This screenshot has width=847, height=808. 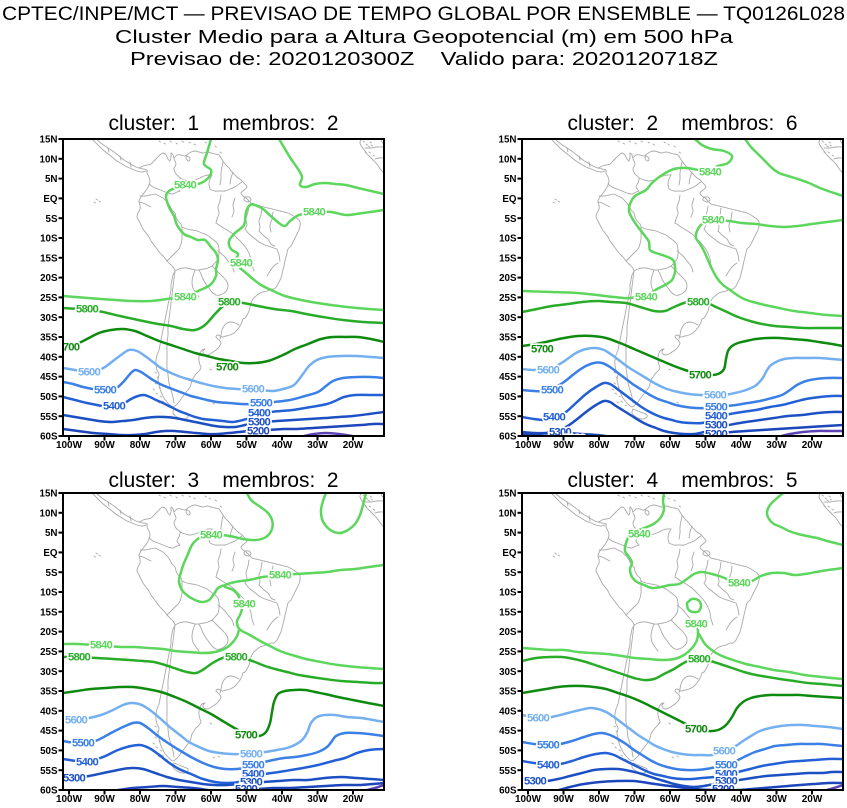 I want to click on svg-text: cluster: 4 membros: 5, so click(x=683, y=480).